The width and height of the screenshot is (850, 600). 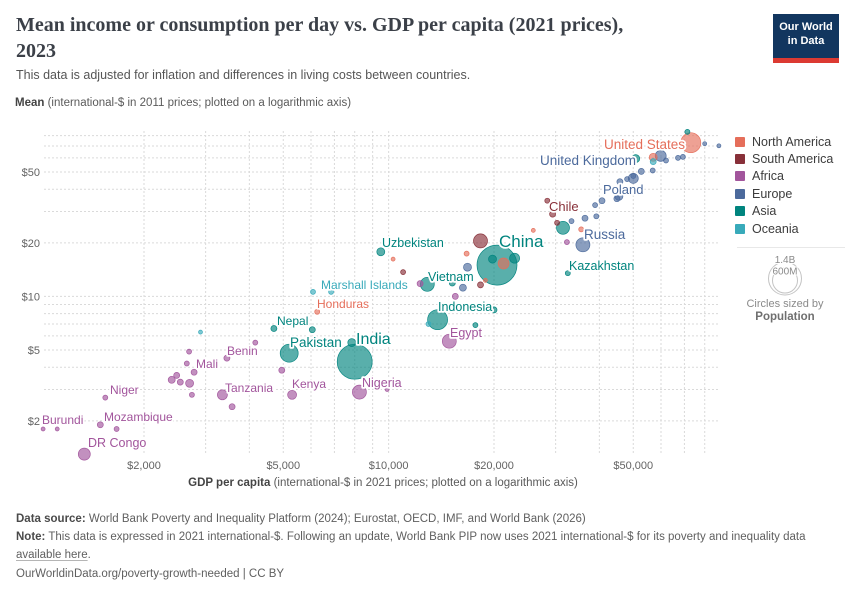 What do you see at coordinates (784, 158) in the screenshot?
I see `legend-item-south-america: South America` at bounding box center [784, 158].